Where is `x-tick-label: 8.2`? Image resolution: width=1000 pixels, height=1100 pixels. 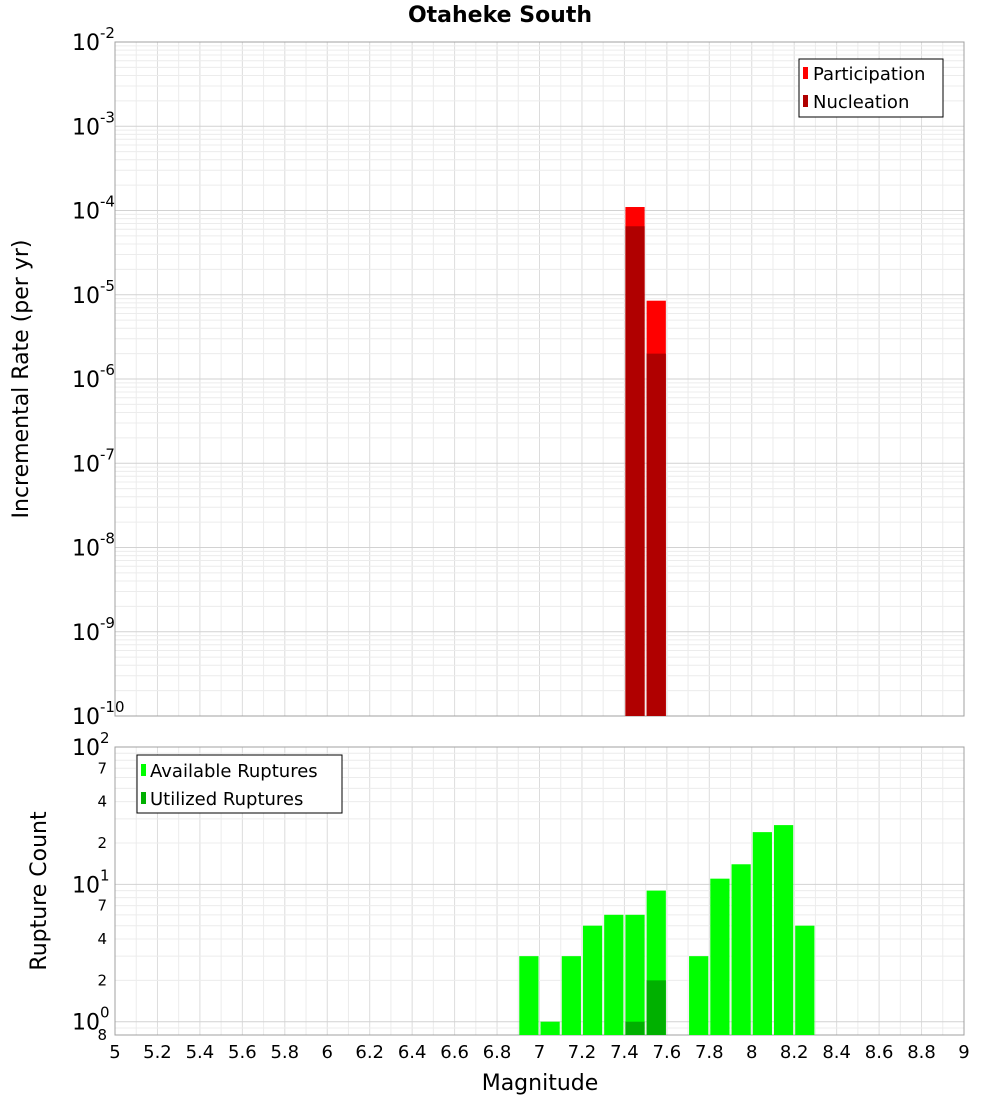 x-tick-label: 8.2 is located at coordinates (794, 1052).